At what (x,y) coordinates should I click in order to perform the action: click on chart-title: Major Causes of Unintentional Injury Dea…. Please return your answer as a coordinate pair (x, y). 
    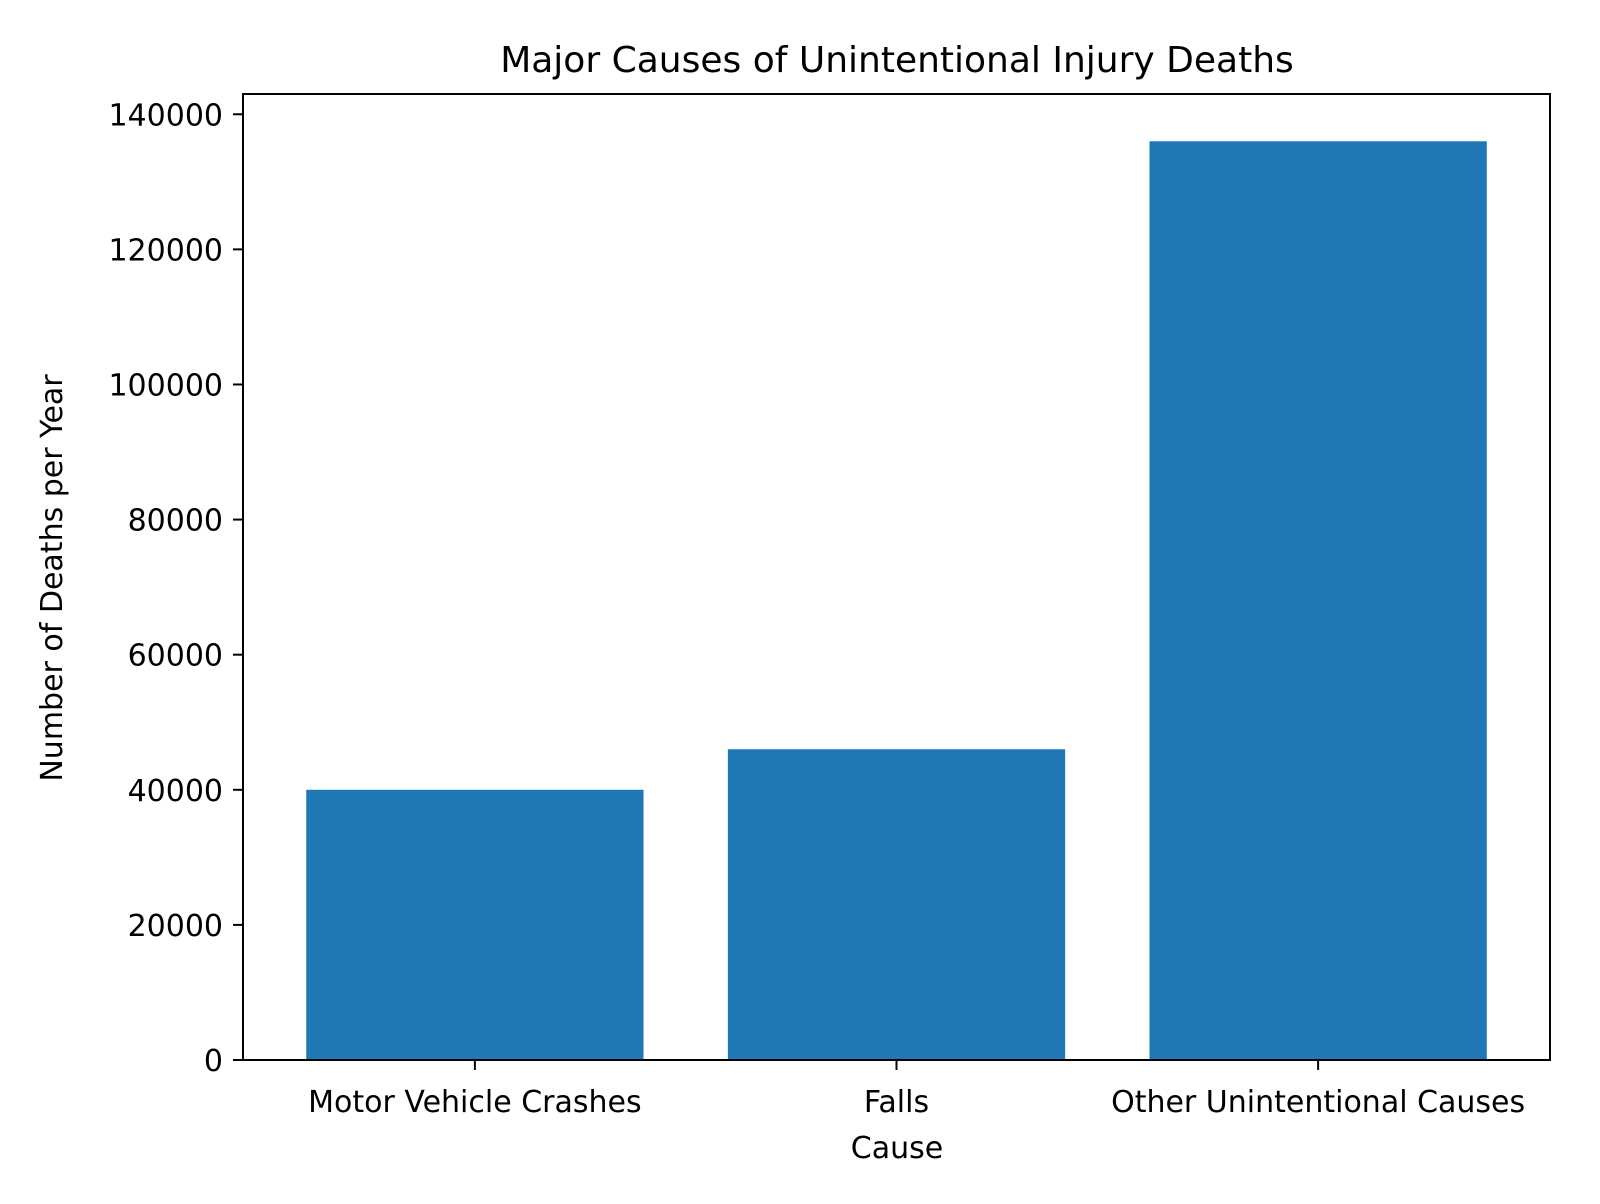
    Looking at the image, I should click on (897, 60).